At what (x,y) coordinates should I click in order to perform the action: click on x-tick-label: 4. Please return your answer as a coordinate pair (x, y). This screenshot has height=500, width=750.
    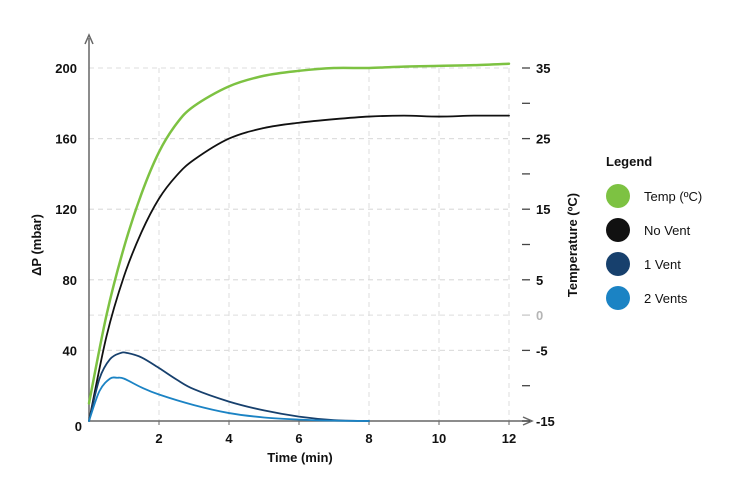
    Looking at the image, I should click on (229, 438).